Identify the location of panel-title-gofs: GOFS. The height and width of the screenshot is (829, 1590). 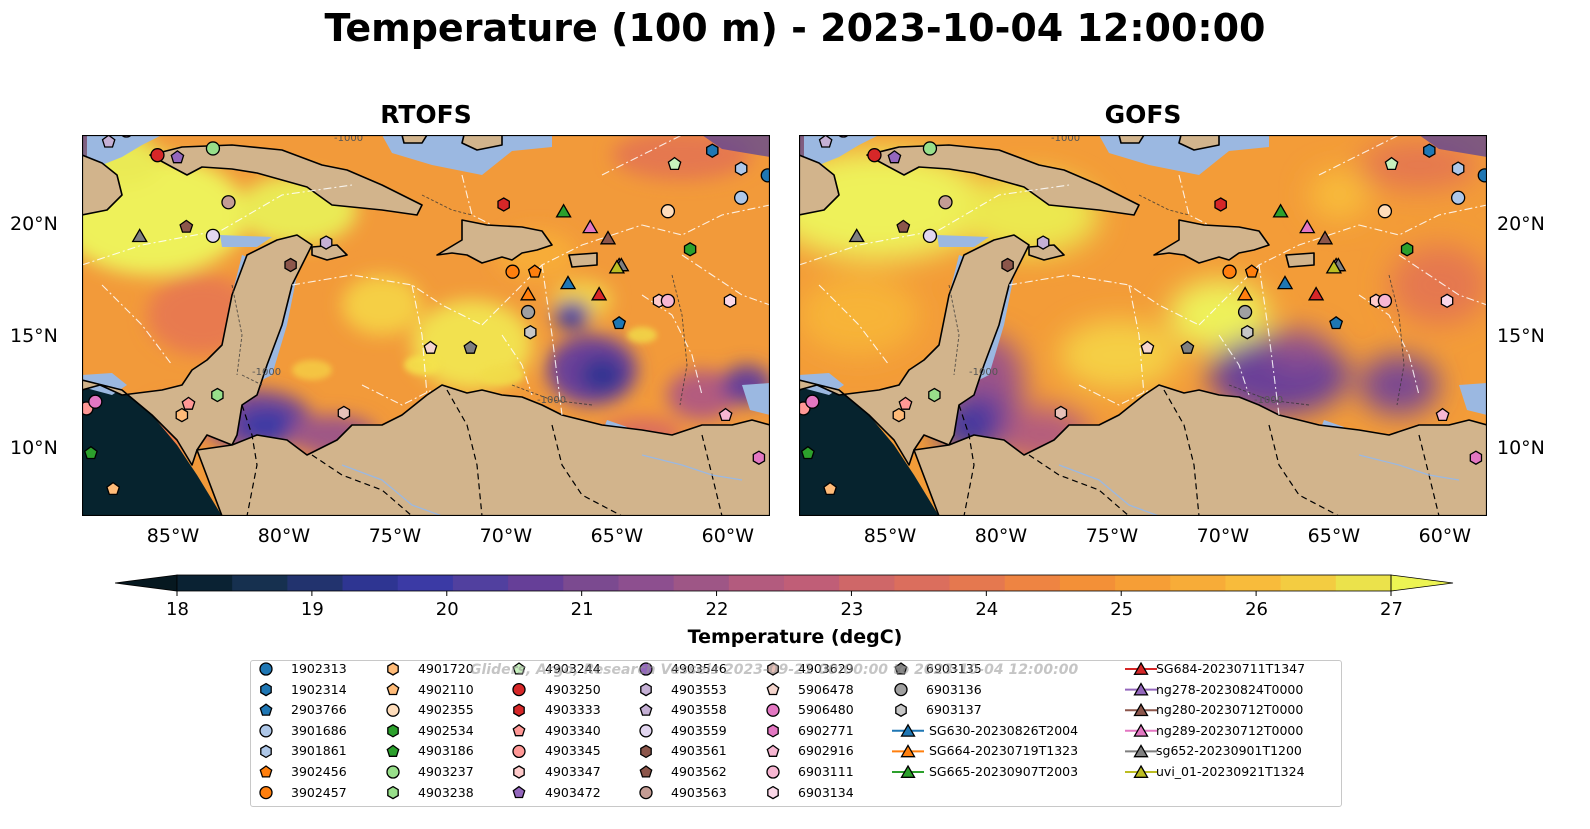
(1143, 114).